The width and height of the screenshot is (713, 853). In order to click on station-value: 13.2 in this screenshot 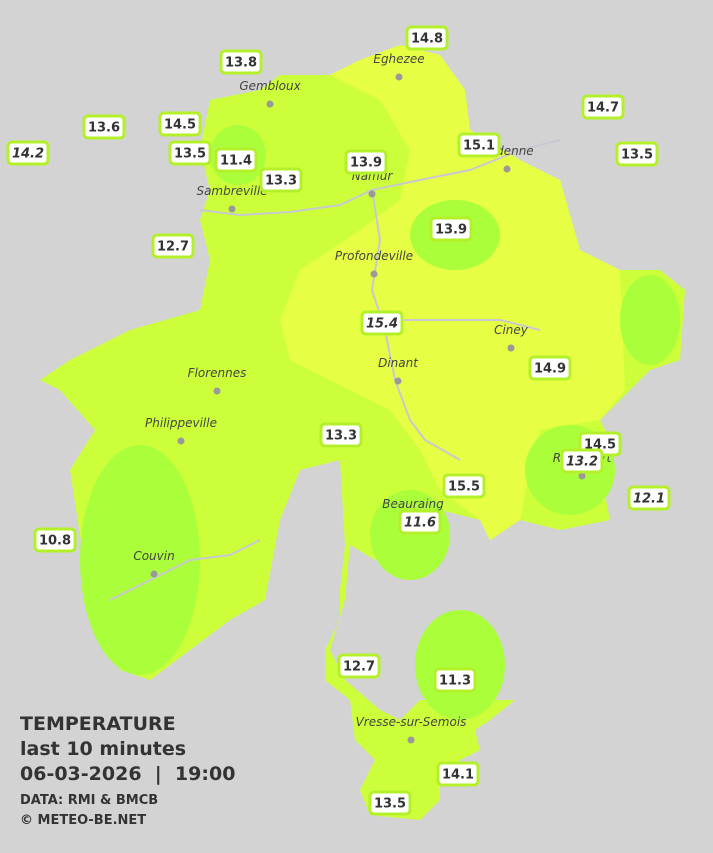, I will do `click(582, 462)`.